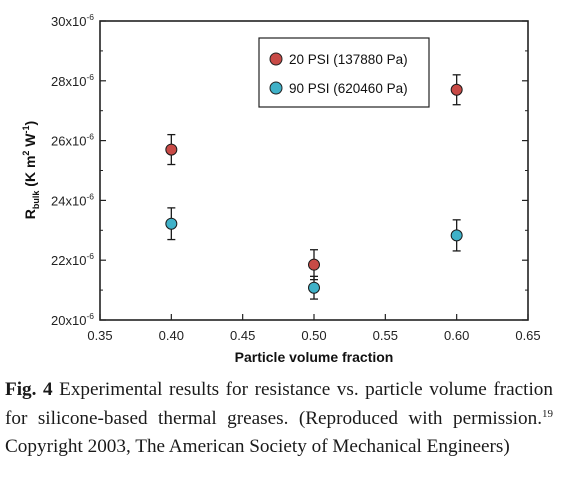 The image size is (561, 493). Describe the element at coordinates (313, 335) in the screenshot. I see `x-tick-label: 0.50` at that location.